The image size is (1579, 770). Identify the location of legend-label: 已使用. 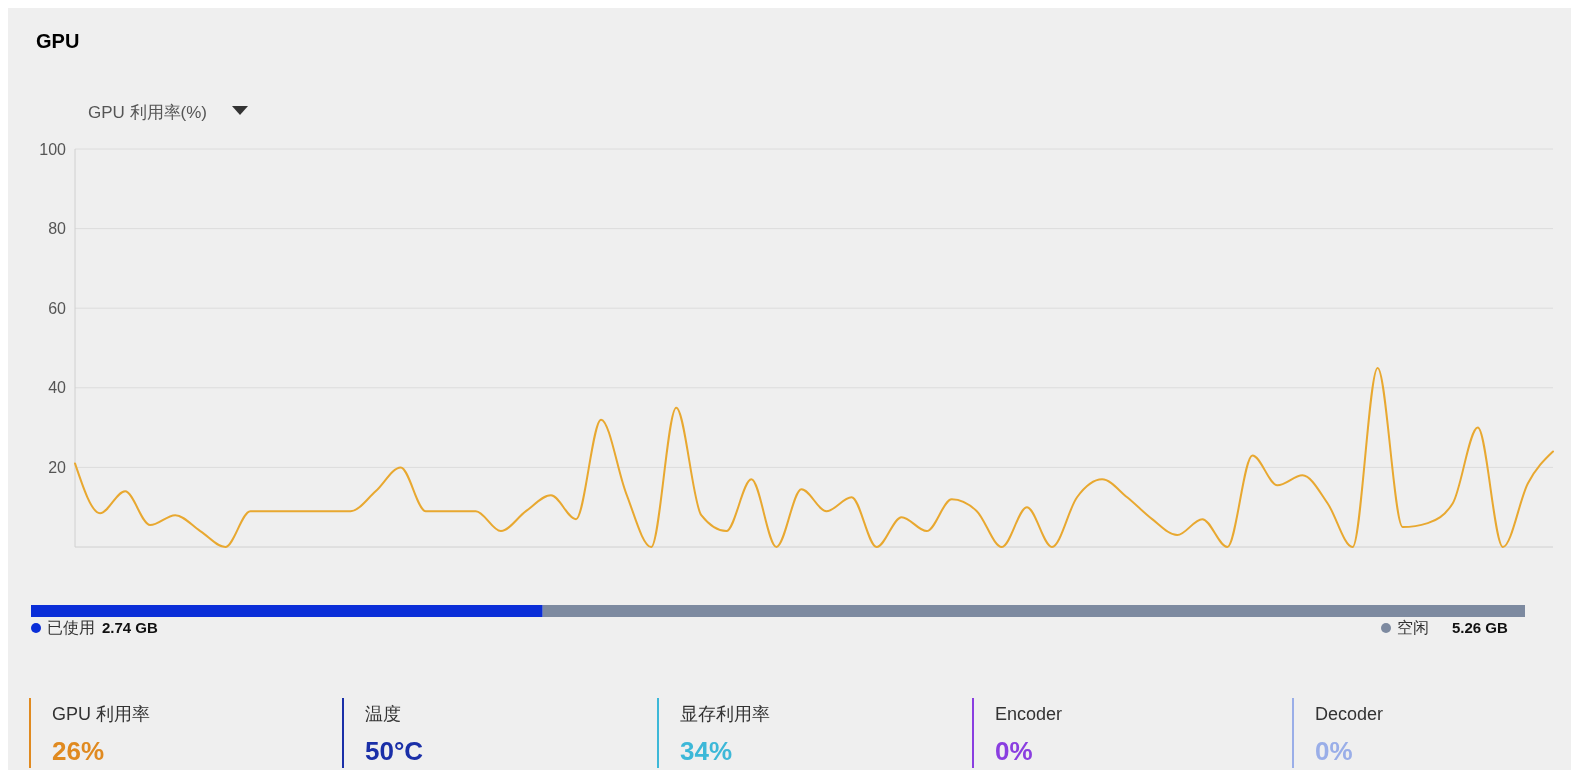
(71, 627).